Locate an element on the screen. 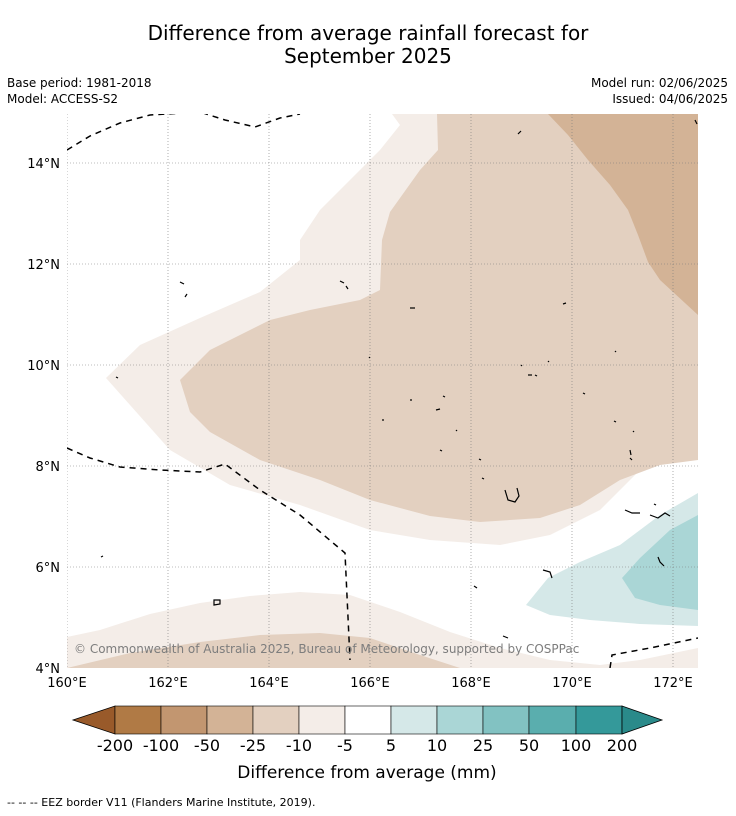  lon-tick: 162°E is located at coordinates (168, 683).